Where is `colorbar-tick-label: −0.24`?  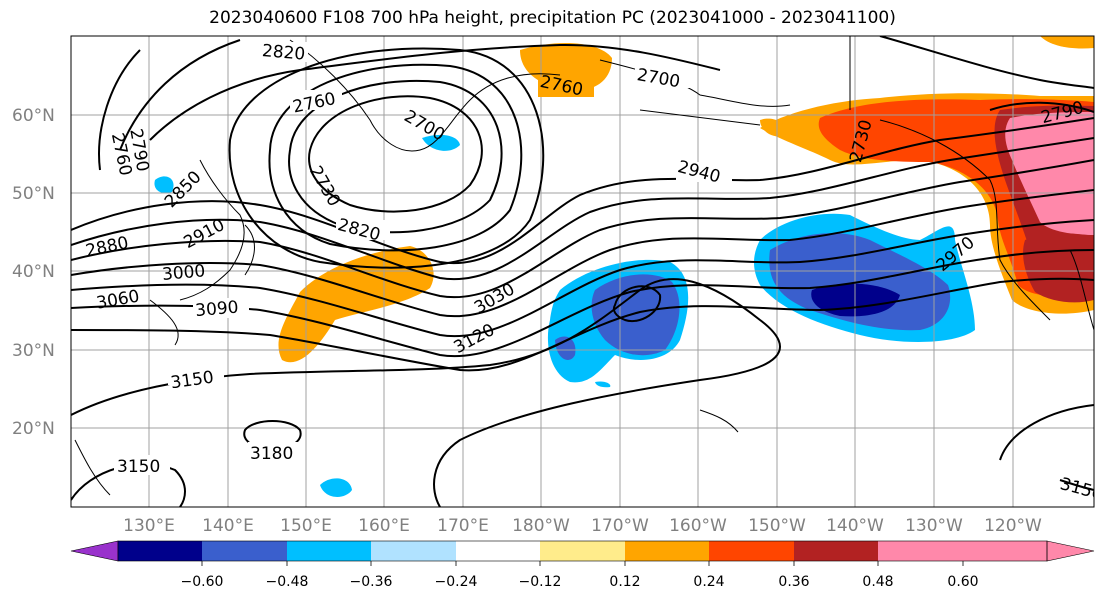
colorbar-tick-label: −0.24 is located at coordinates (456, 582).